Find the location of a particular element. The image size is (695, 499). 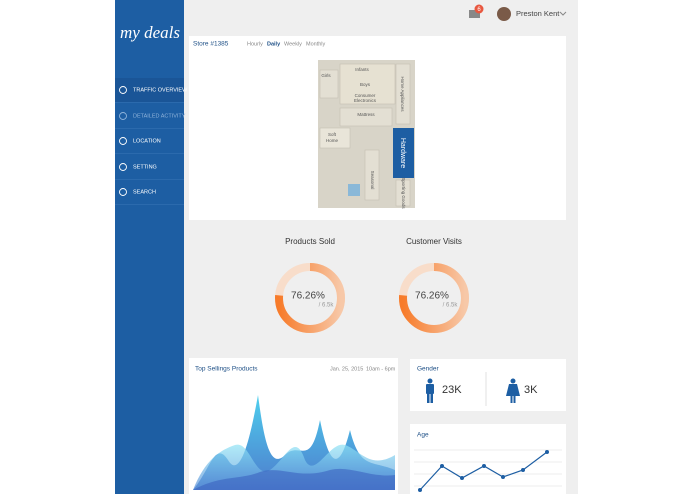

female-icon is located at coordinates (513, 390).